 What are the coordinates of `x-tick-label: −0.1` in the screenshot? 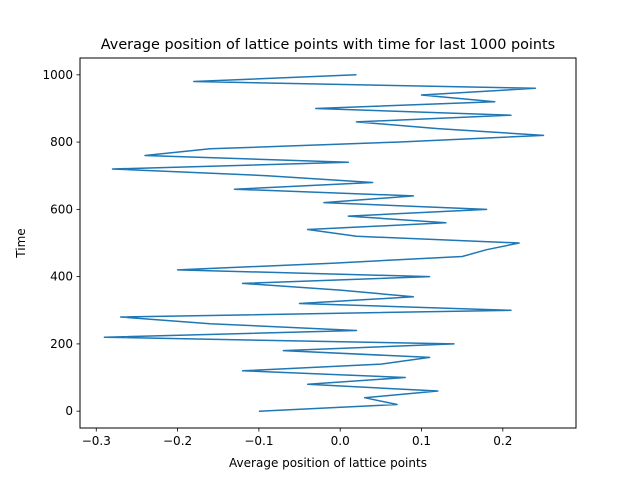 It's located at (258, 441).